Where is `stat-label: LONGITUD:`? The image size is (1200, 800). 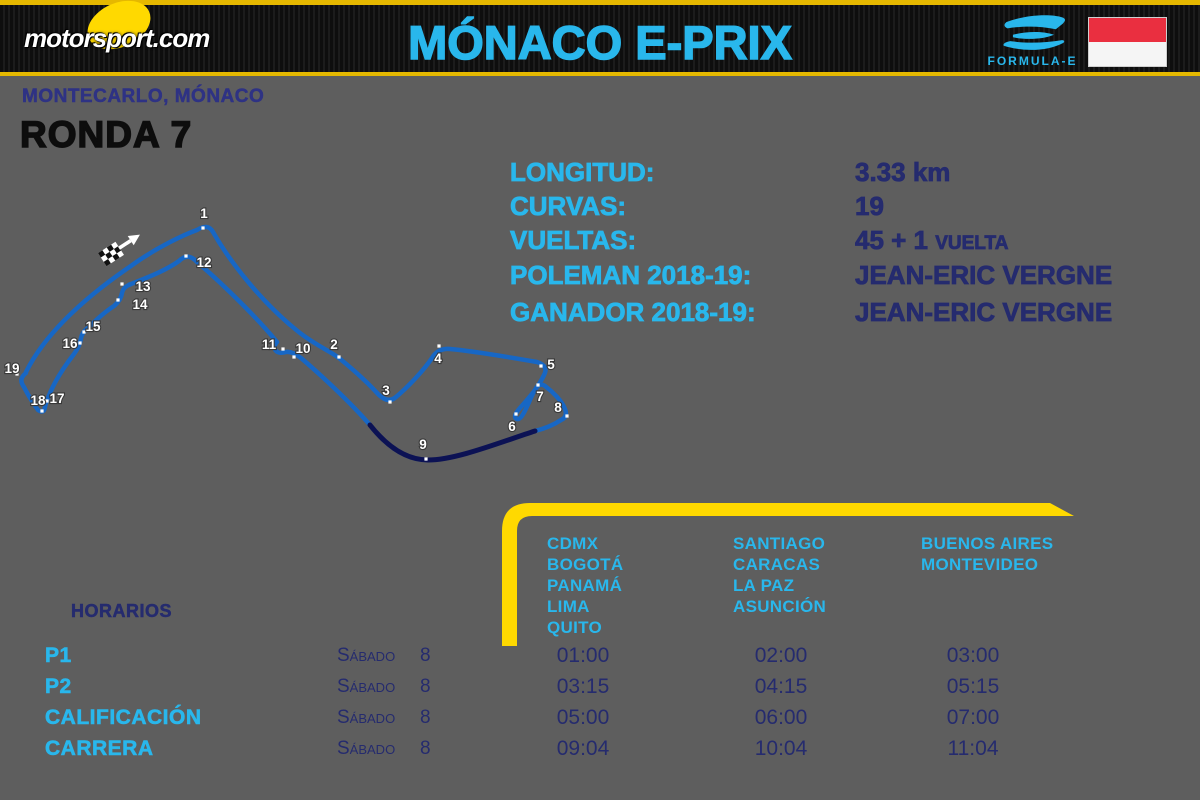
stat-label: LONGITUD: is located at coordinates (582, 172).